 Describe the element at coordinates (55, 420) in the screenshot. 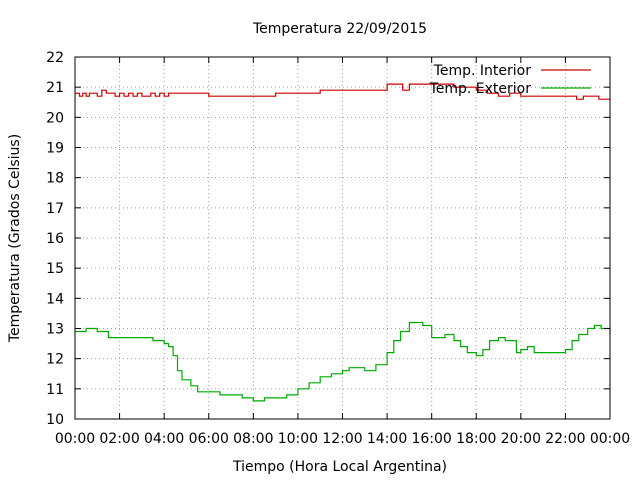

I see `y-tick-label: 10` at that location.